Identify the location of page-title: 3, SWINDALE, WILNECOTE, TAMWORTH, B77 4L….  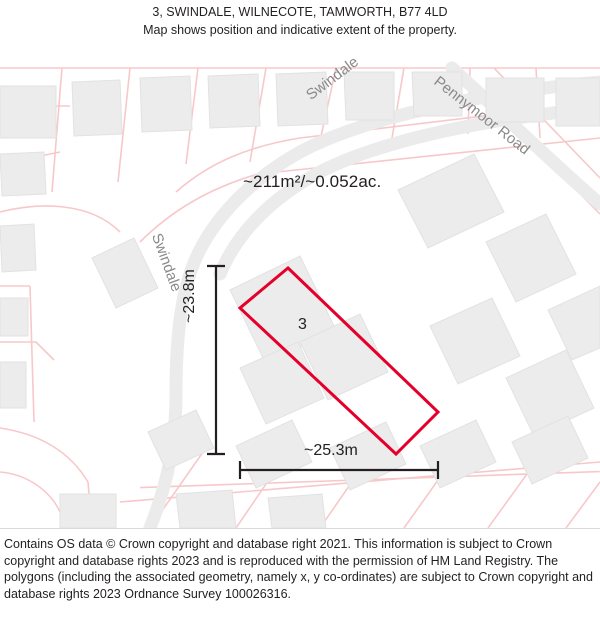
(300, 12).